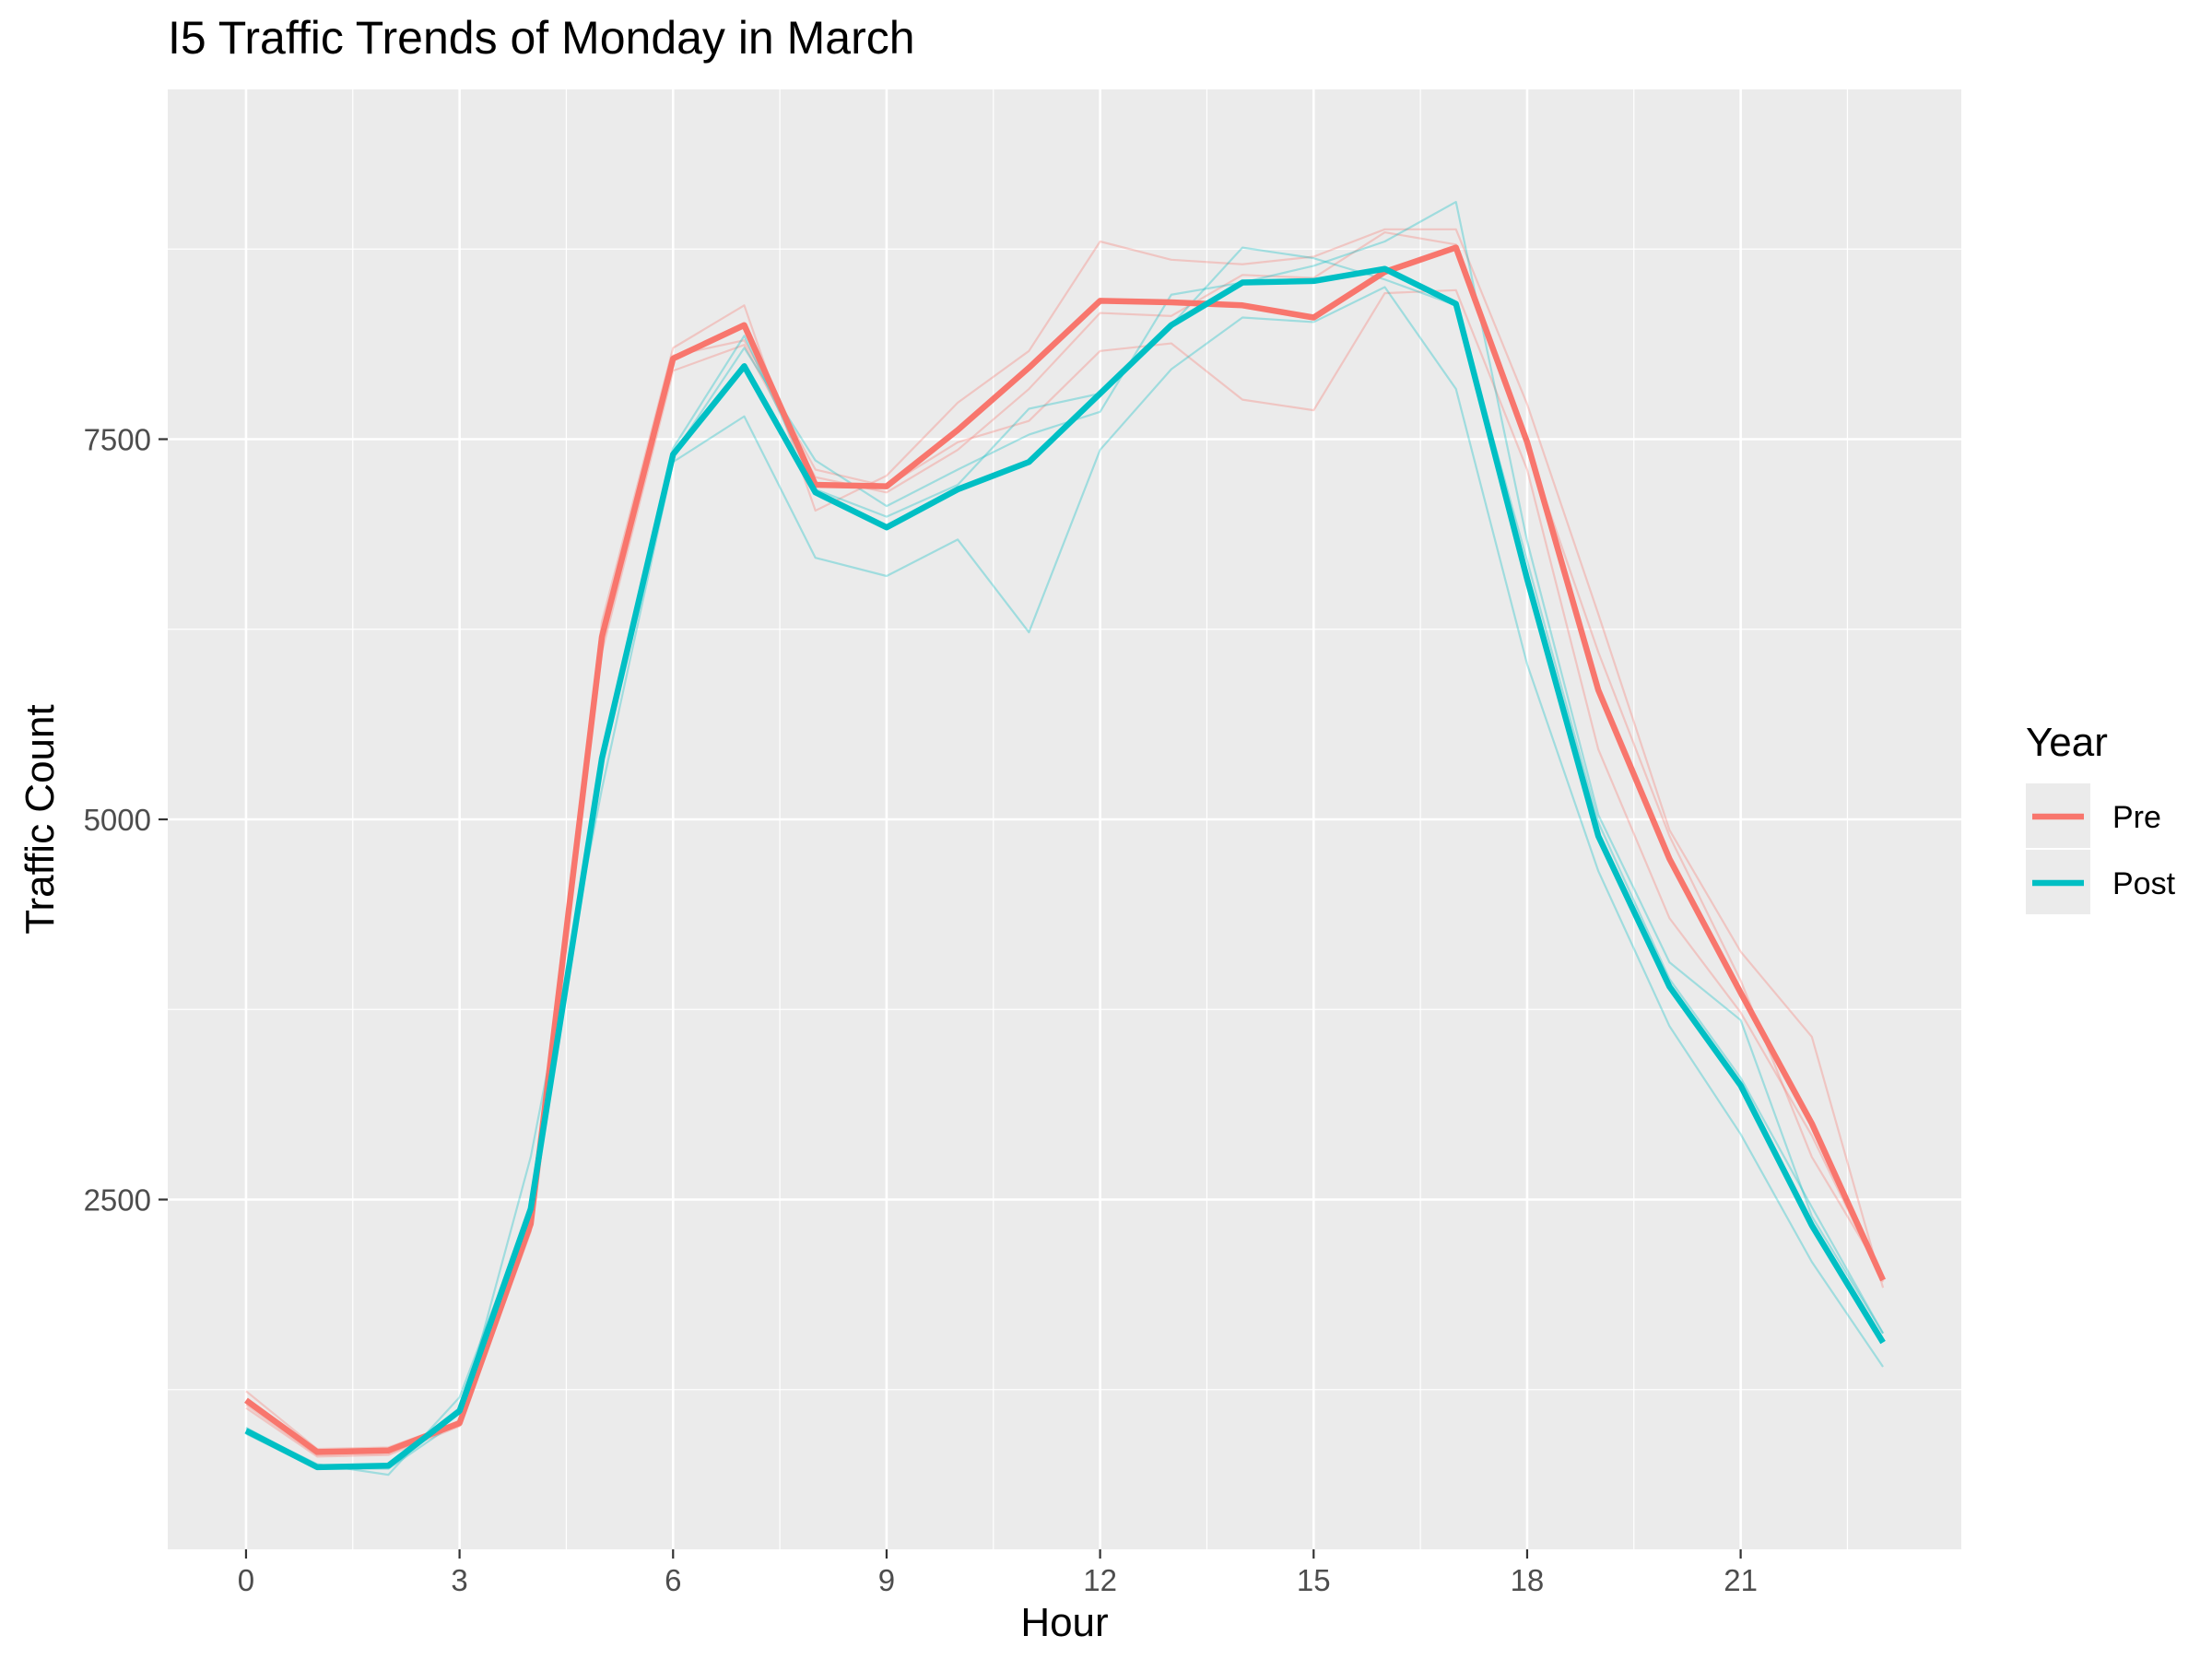 This screenshot has width=2212, height=1659. Describe the element at coordinates (886, 1580) in the screenshot. I see `x-tick-label: 9` at that location.